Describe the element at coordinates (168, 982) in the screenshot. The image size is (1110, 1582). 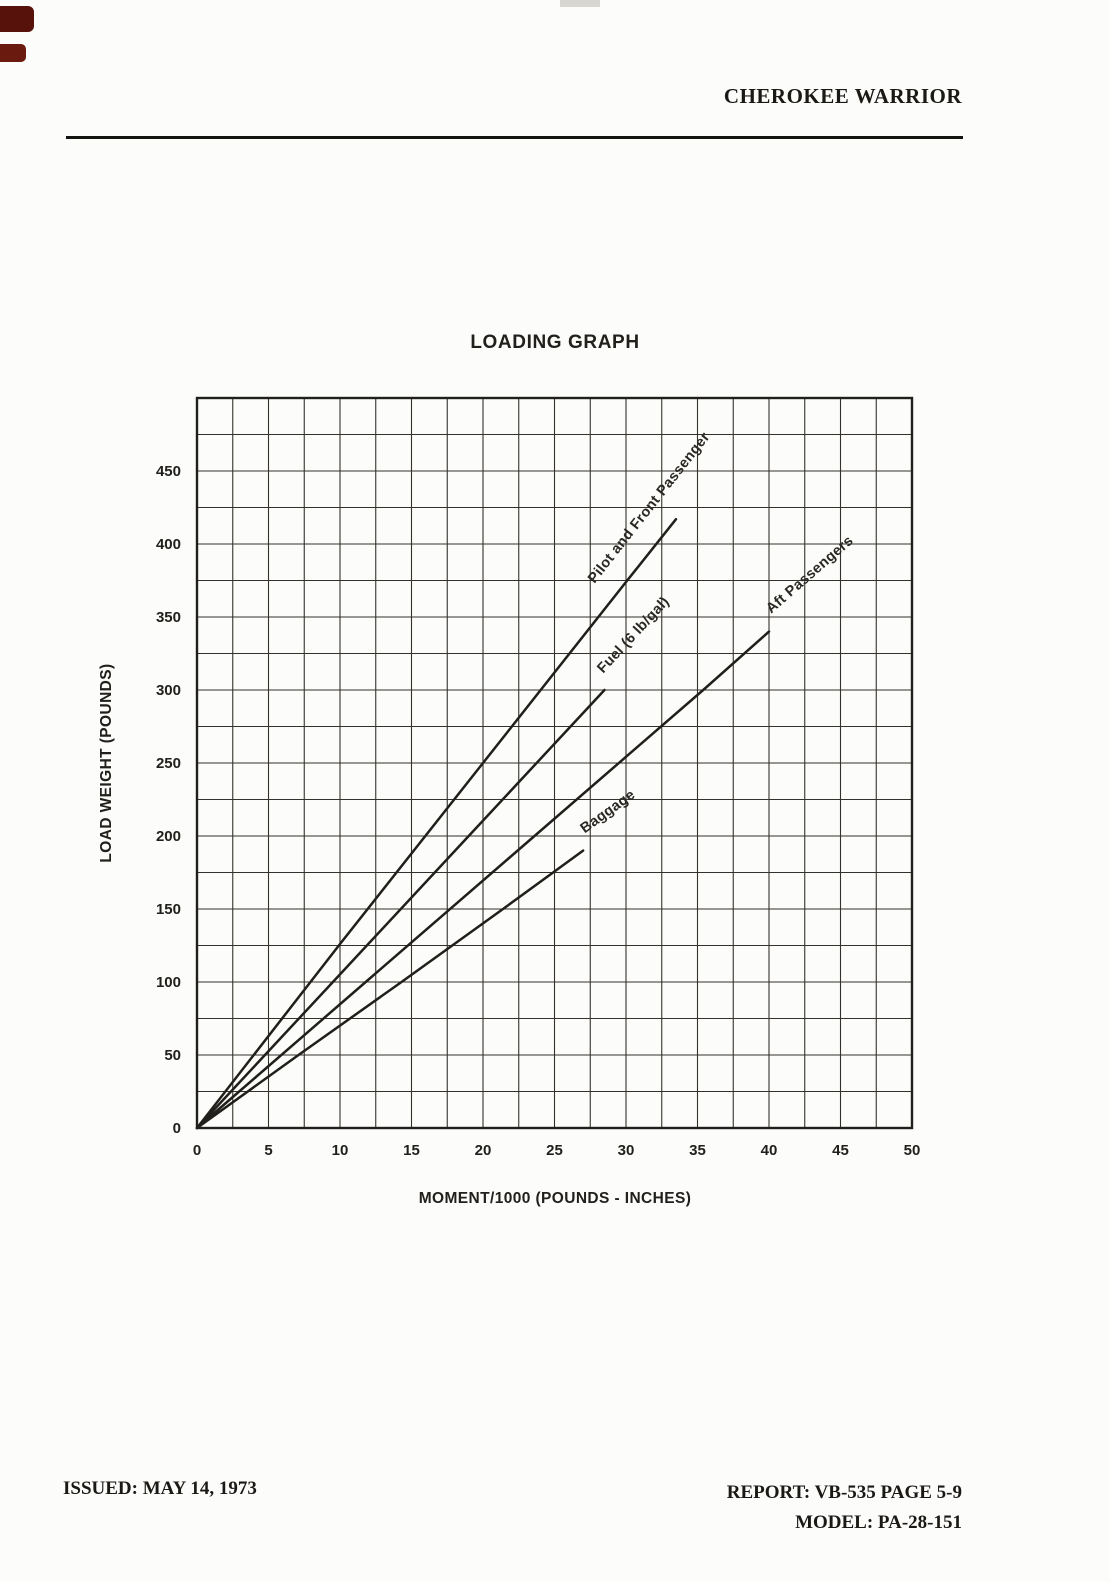
I see `y-tick-label: 100` at that location.